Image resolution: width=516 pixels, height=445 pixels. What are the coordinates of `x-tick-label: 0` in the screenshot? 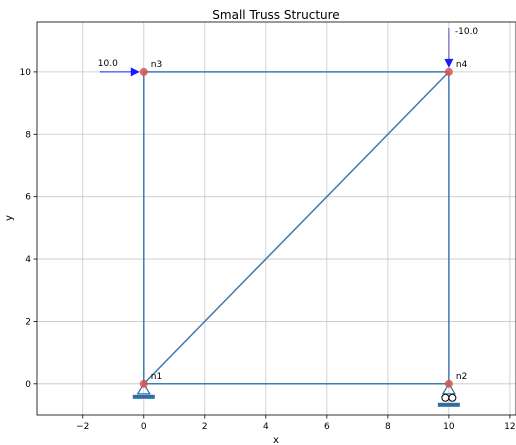 It's located at (144, 427).